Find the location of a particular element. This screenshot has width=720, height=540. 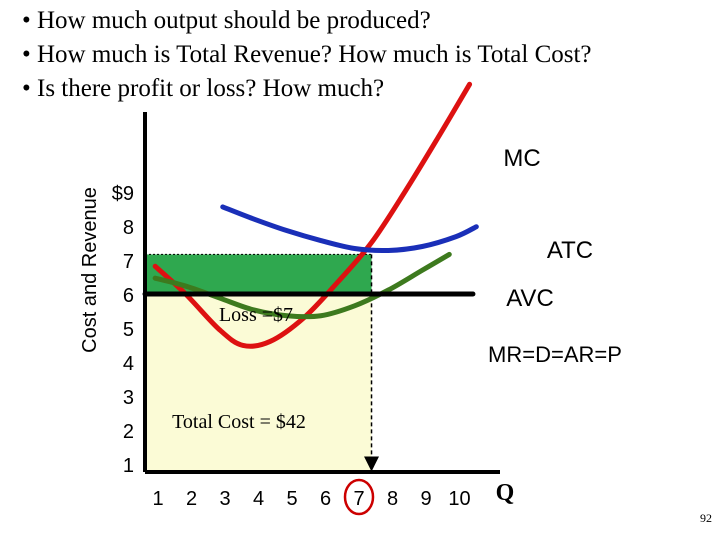

x-tick-label: 5 is located at coordinates (291, 499).